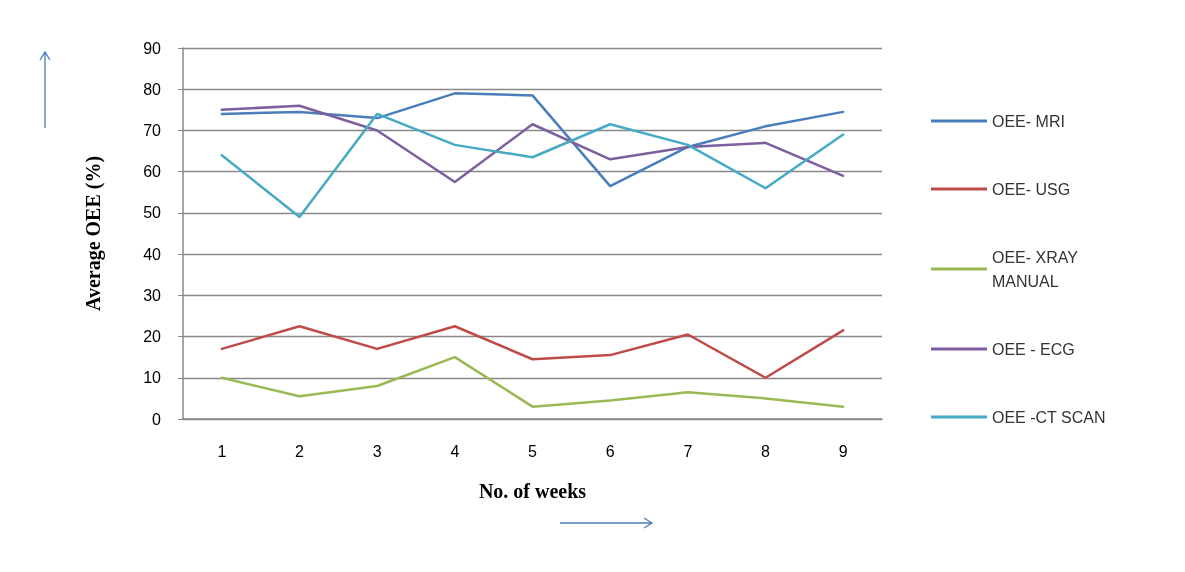 This screenshot has height=572, width=1185. Describe the element at coordinates (377, 451) in the screenshot. I see `x-tick-label: 3` at that location.